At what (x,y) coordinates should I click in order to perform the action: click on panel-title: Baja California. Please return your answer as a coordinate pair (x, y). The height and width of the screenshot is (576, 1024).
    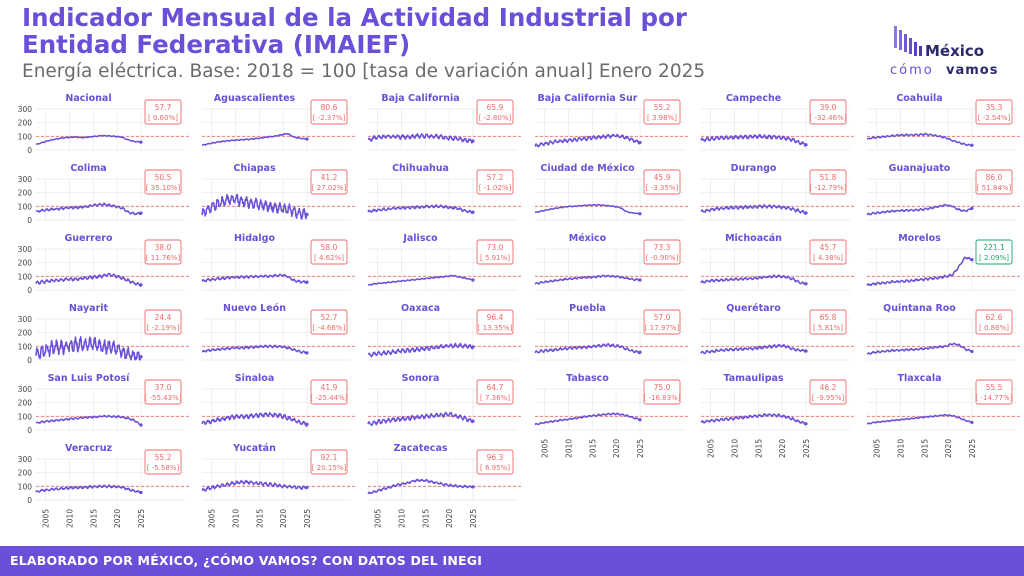
    Looking at the image, I should click on (420, 98).